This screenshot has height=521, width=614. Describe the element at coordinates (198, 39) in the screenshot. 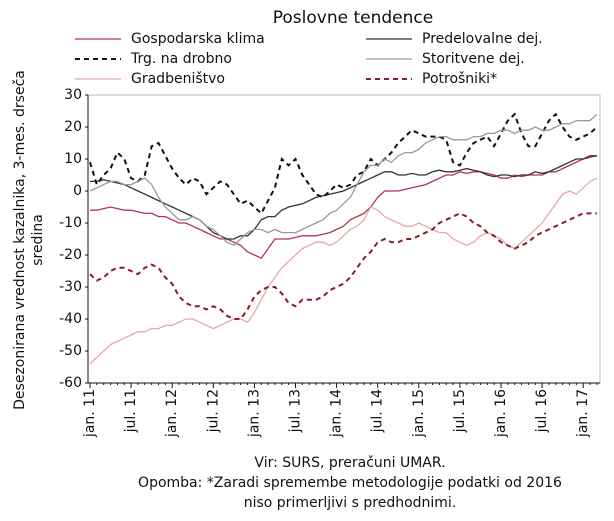

I see `legend-label: Gospodarska klima` at that location.